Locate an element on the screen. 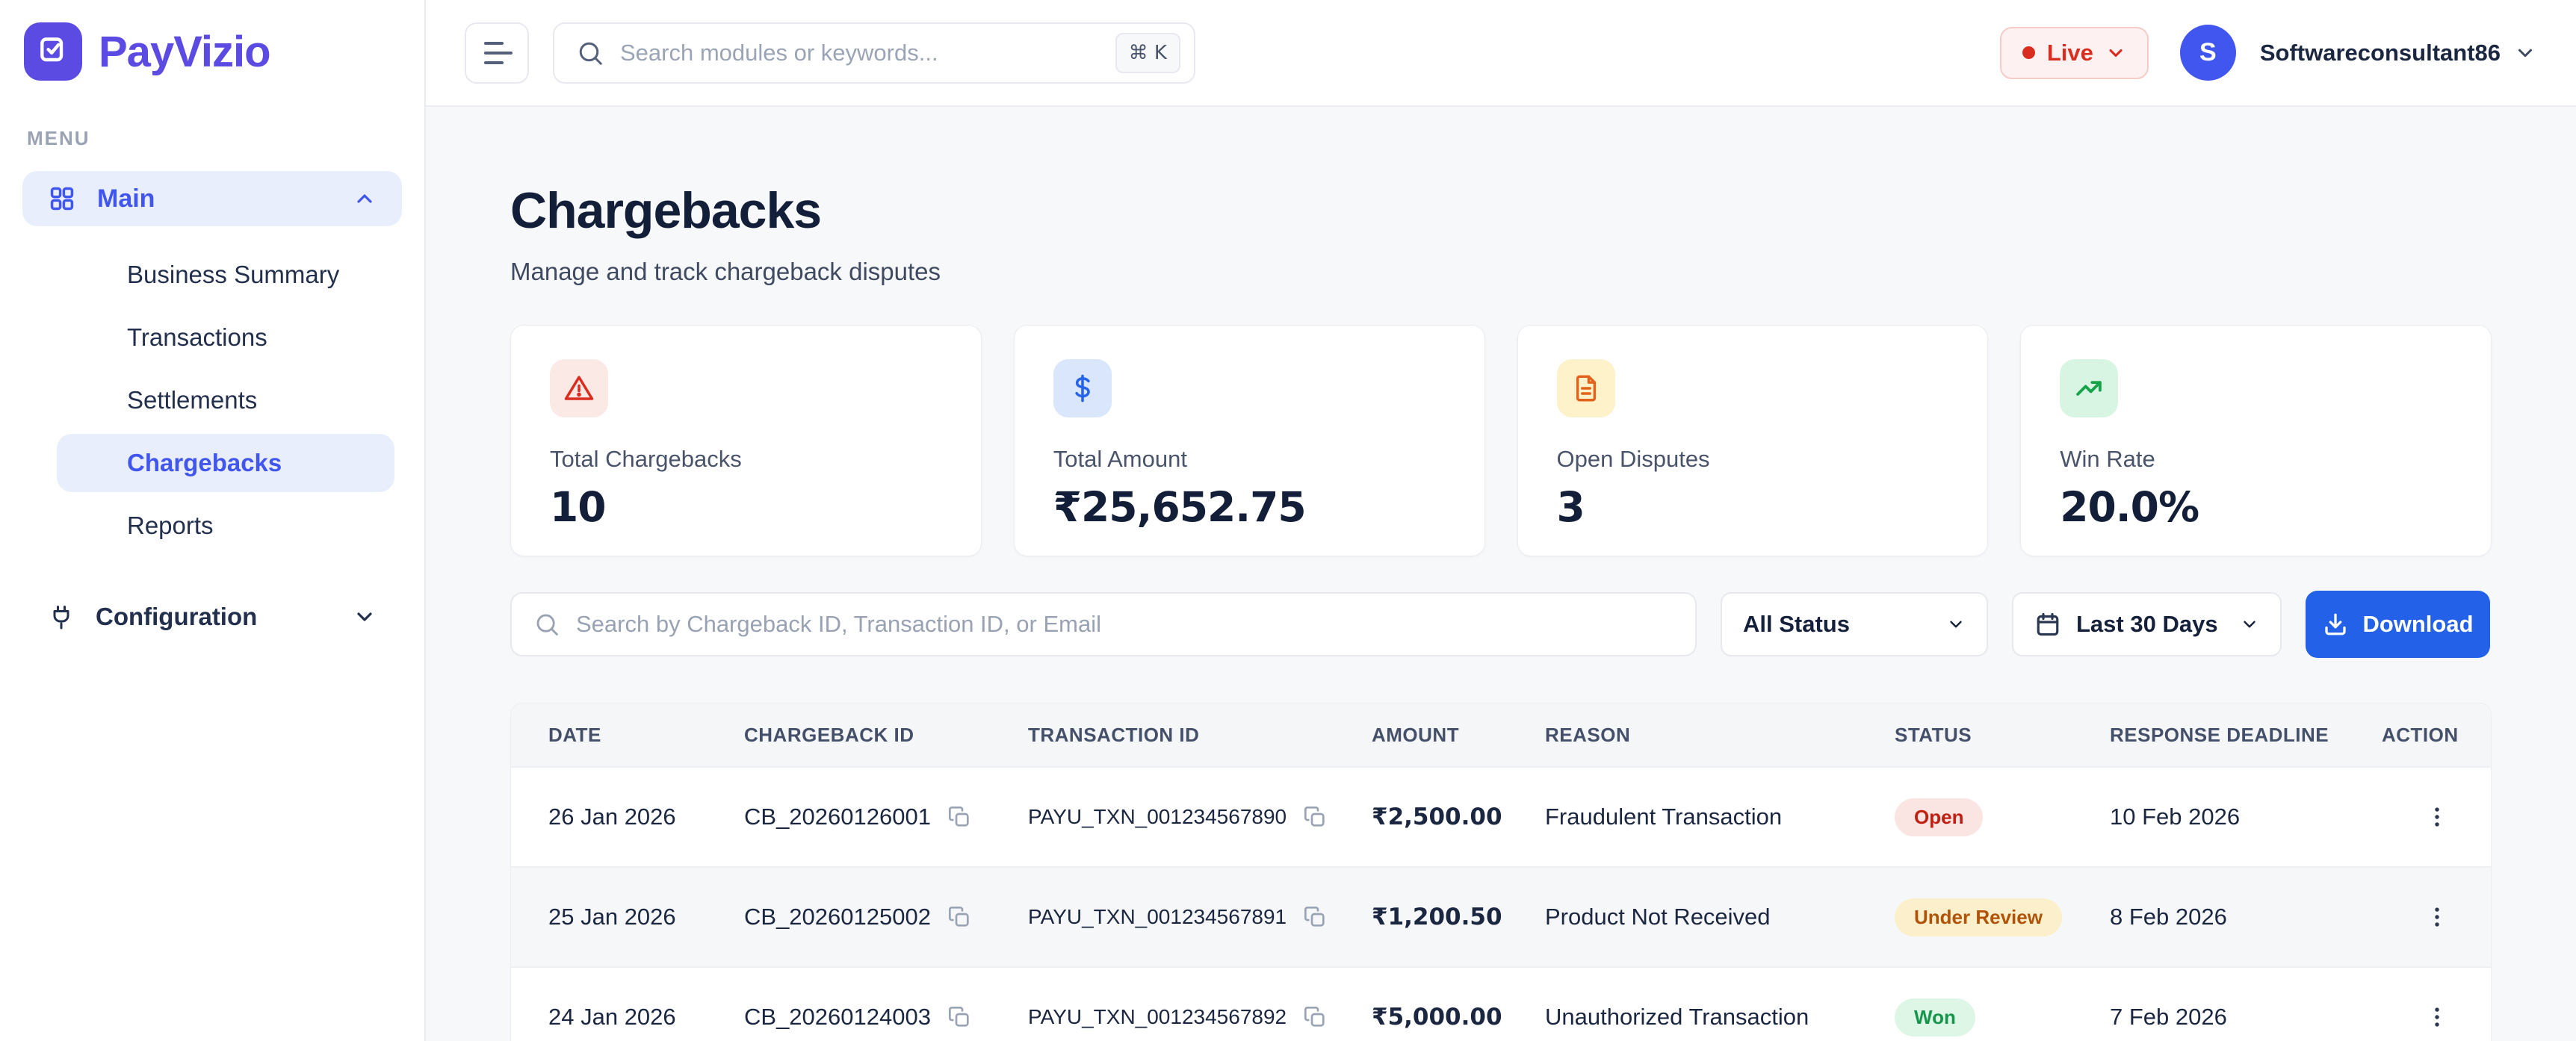  sidebar-item-transactions: Transactions is located at coordinates (225, 337).